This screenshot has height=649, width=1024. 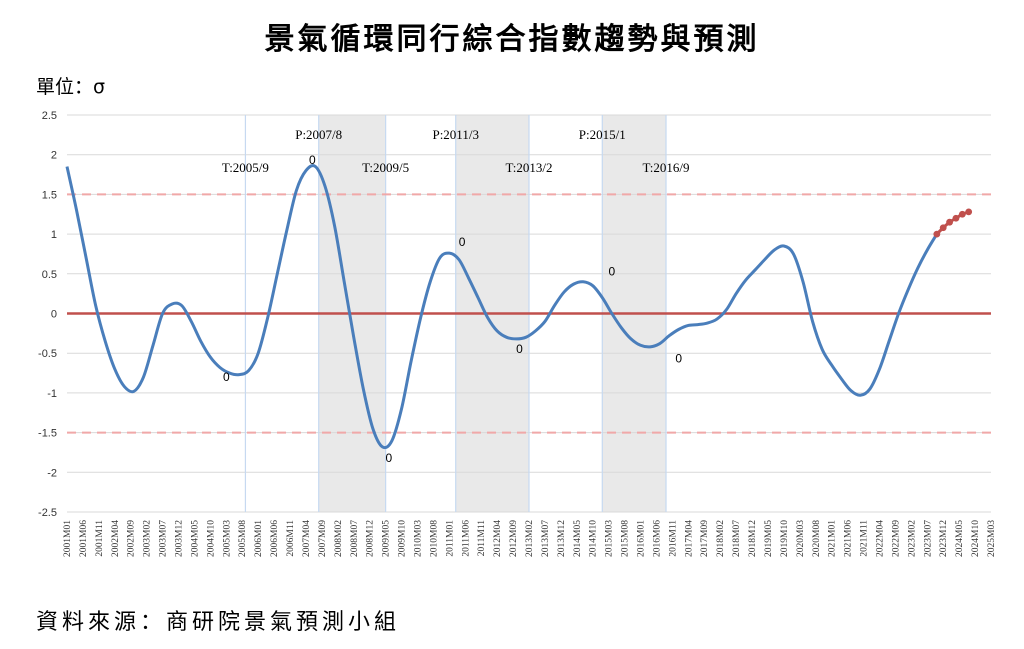 I want to click on turning-point-annotation: P:2007/8, so click(x=318, y=134).